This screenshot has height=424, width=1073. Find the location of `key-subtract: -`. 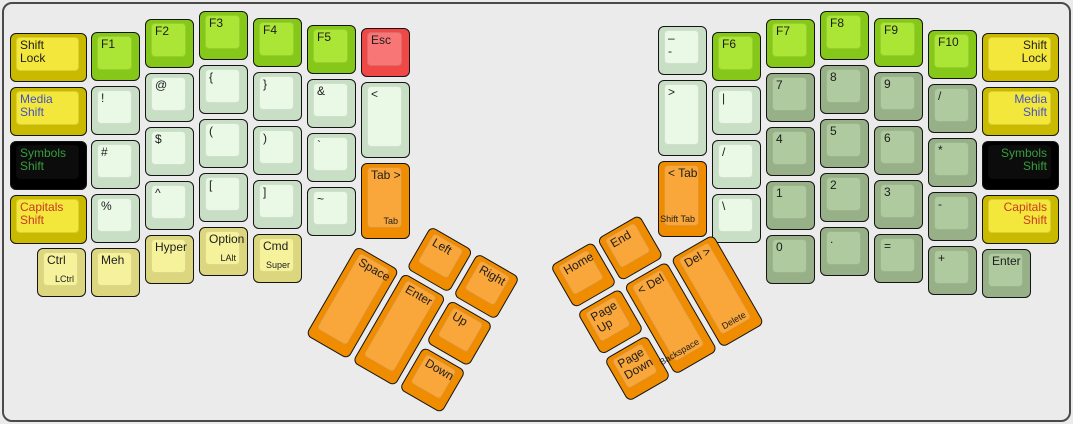

key-subtract: - is located at coordinates (952, 216).